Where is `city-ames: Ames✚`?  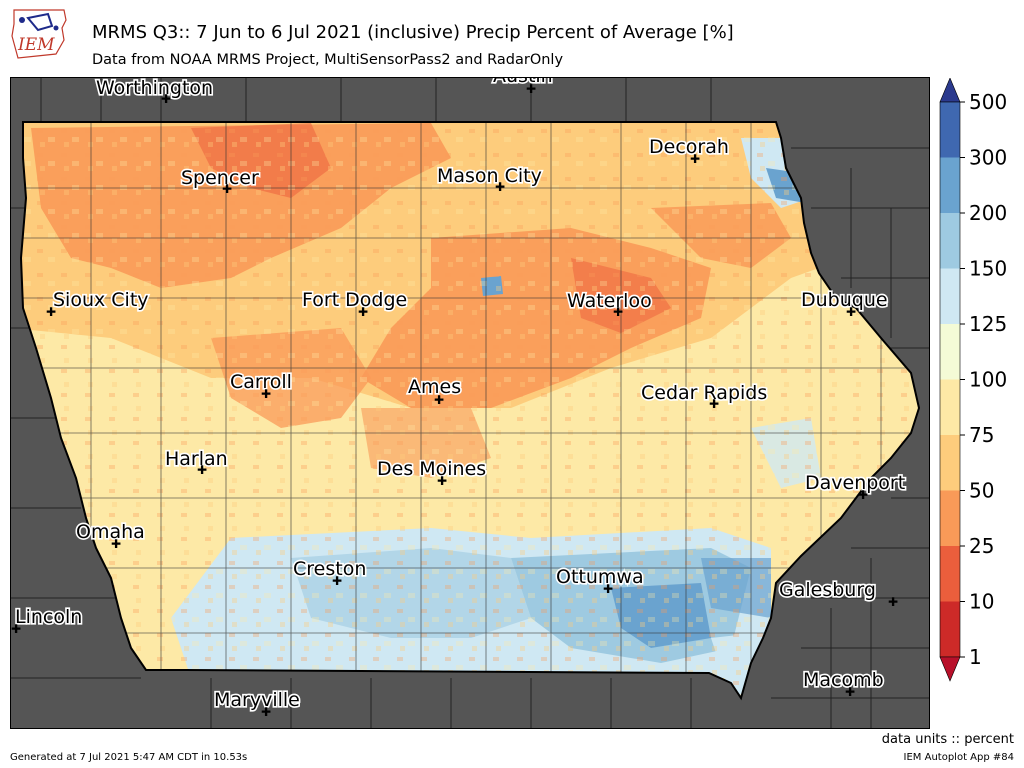
city-ames: Ames✚ is located at coordinates (434, 390).